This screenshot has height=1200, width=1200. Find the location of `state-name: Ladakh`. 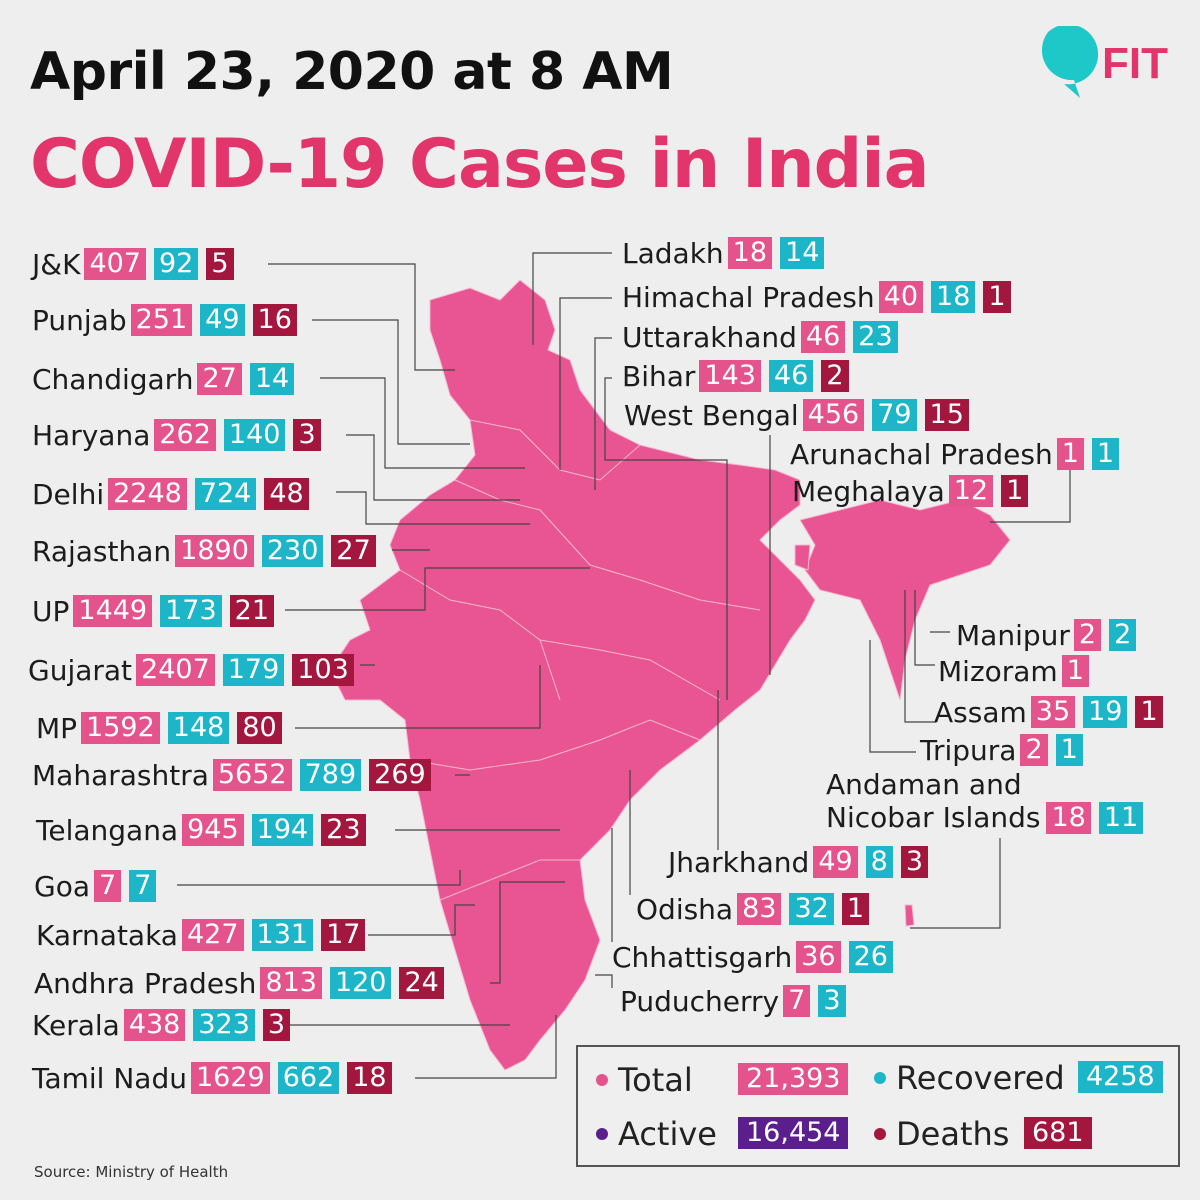

state-name: Ladakh is located at coordinates (673, 253).